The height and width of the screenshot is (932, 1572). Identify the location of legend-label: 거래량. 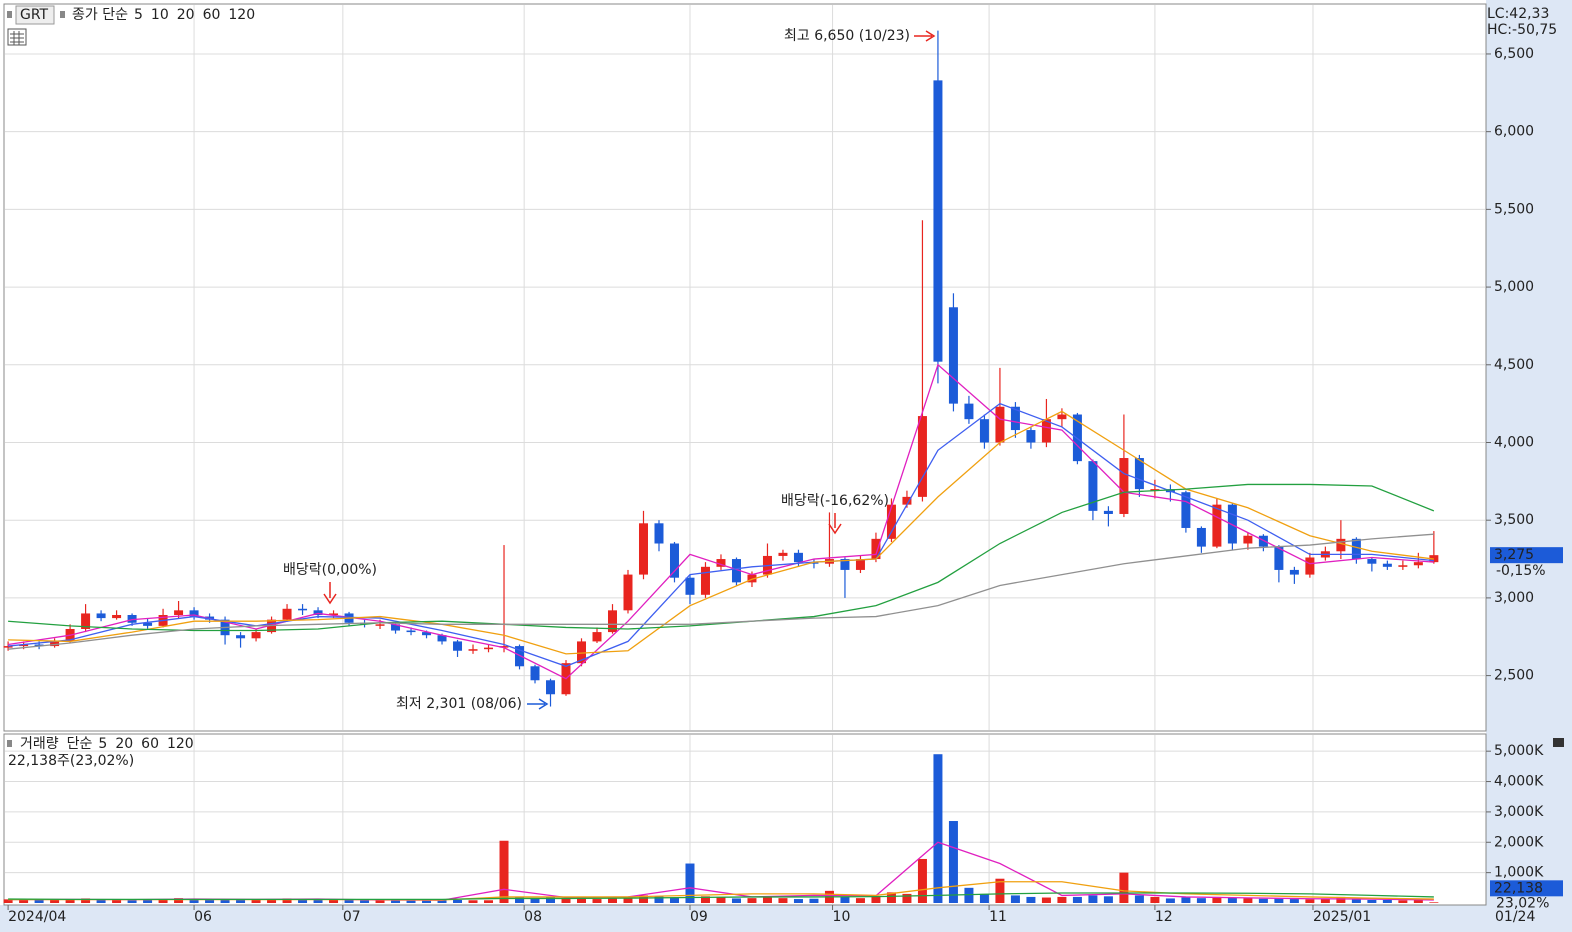
(39, 744).